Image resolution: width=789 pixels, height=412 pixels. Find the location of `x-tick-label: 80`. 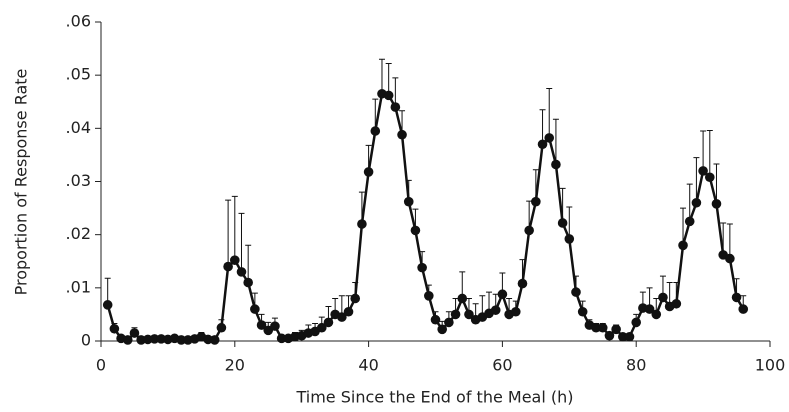

x-tick-label: 80 is located at coordinates (636, 365).